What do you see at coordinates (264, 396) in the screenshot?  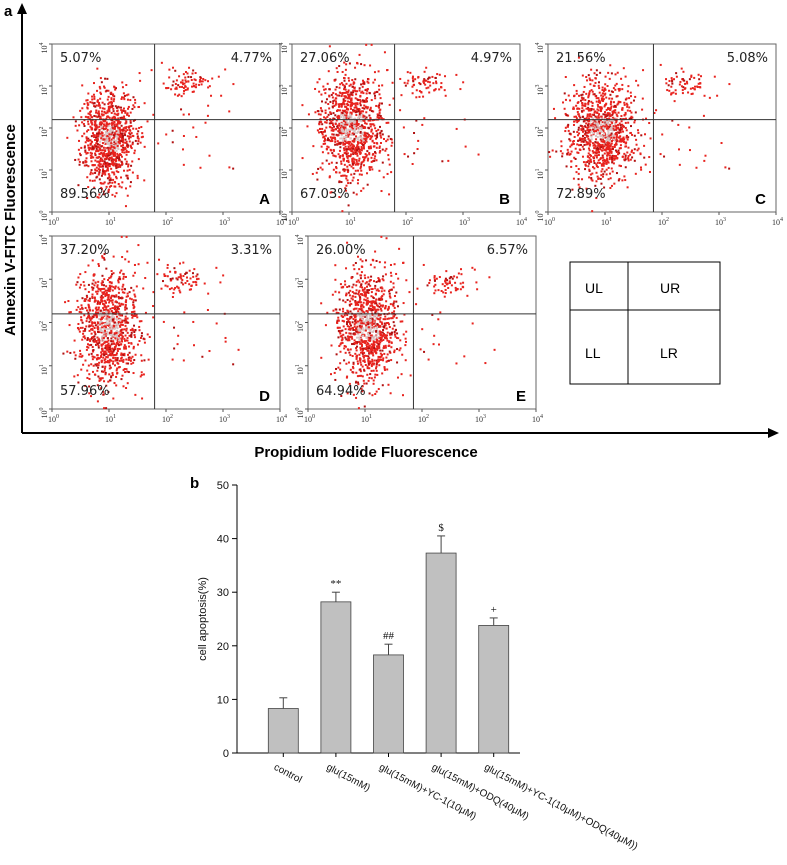 I see `panel-letter: D` at bounding box center [264, 396].